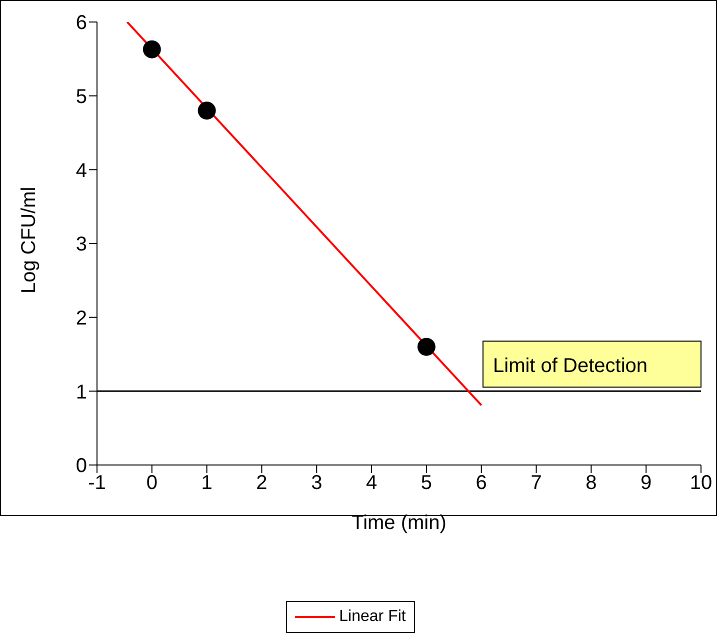  I want to click on x-tick-label: 0, so click(152, 483).